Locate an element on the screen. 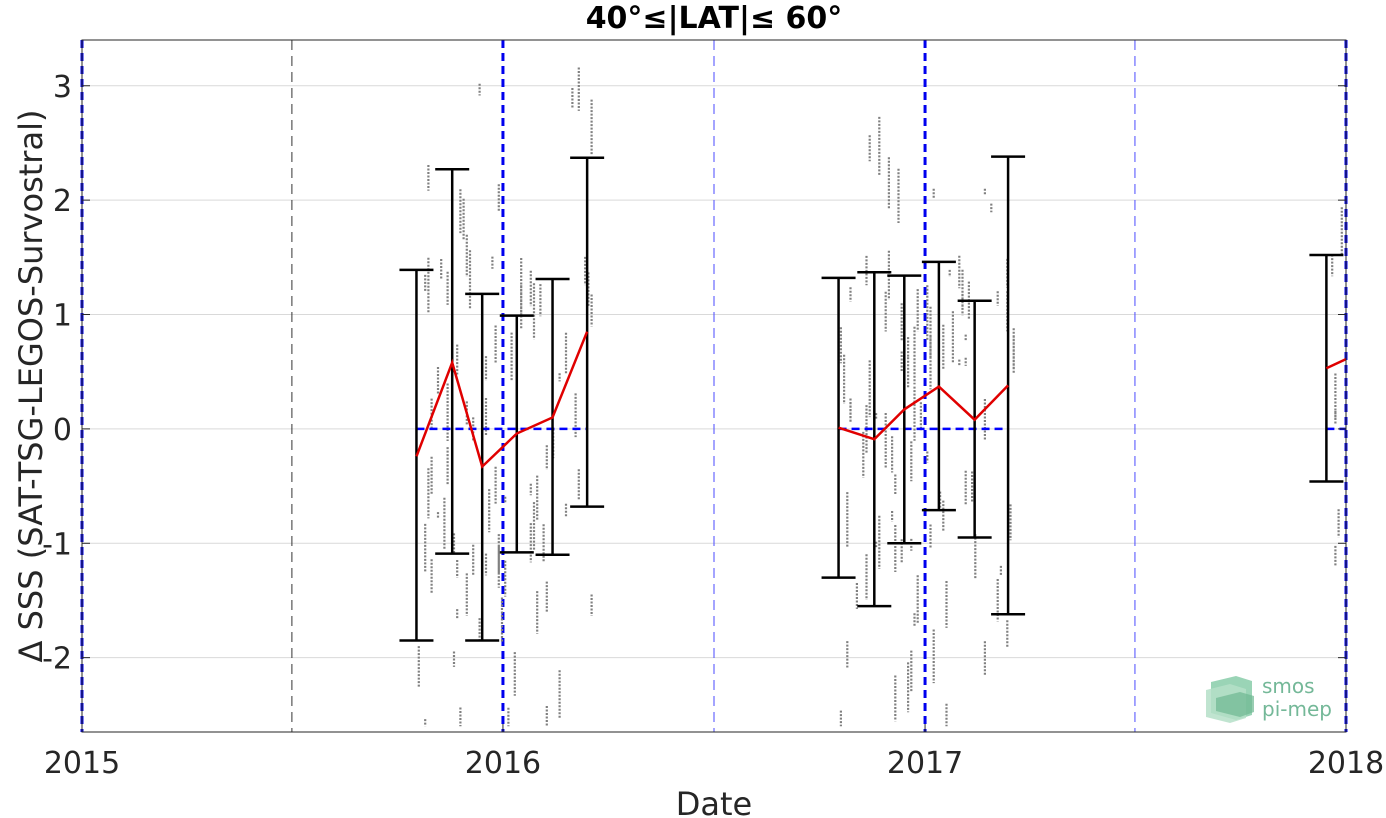  logo-mark is located at coordinates (1230, 699).